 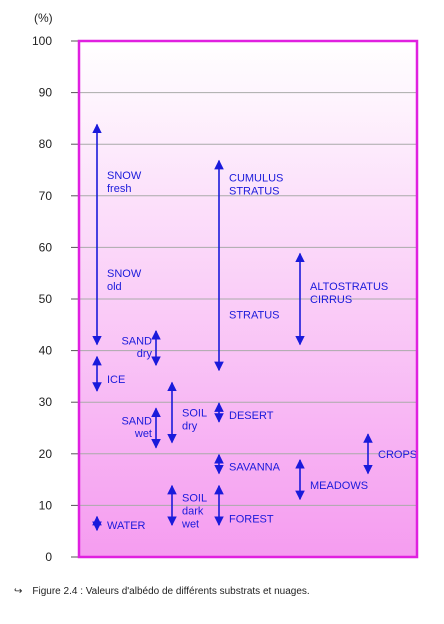 What do you see at coordinates (46, 505) in the screenshot?
I see `y-tick-label: 10` at bounding box center [46, 505].